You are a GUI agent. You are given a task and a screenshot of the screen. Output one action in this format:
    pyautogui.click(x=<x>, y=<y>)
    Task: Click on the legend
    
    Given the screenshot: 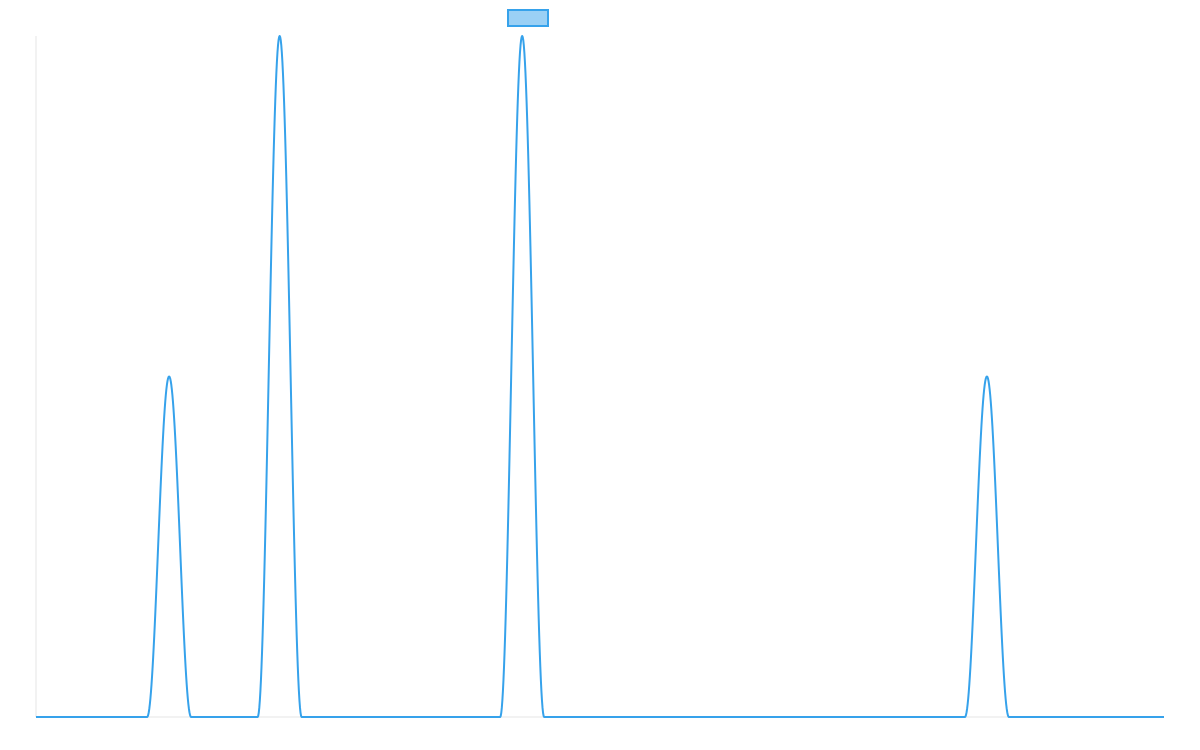 What is the action you would take?
    pyautogui.click(x=528, y=18)
    